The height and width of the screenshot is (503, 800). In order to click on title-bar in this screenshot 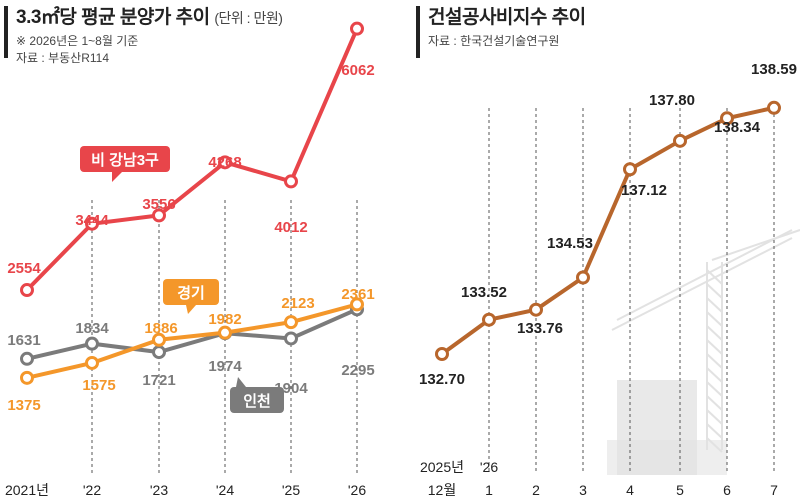, I will do `click(418, 32)`.